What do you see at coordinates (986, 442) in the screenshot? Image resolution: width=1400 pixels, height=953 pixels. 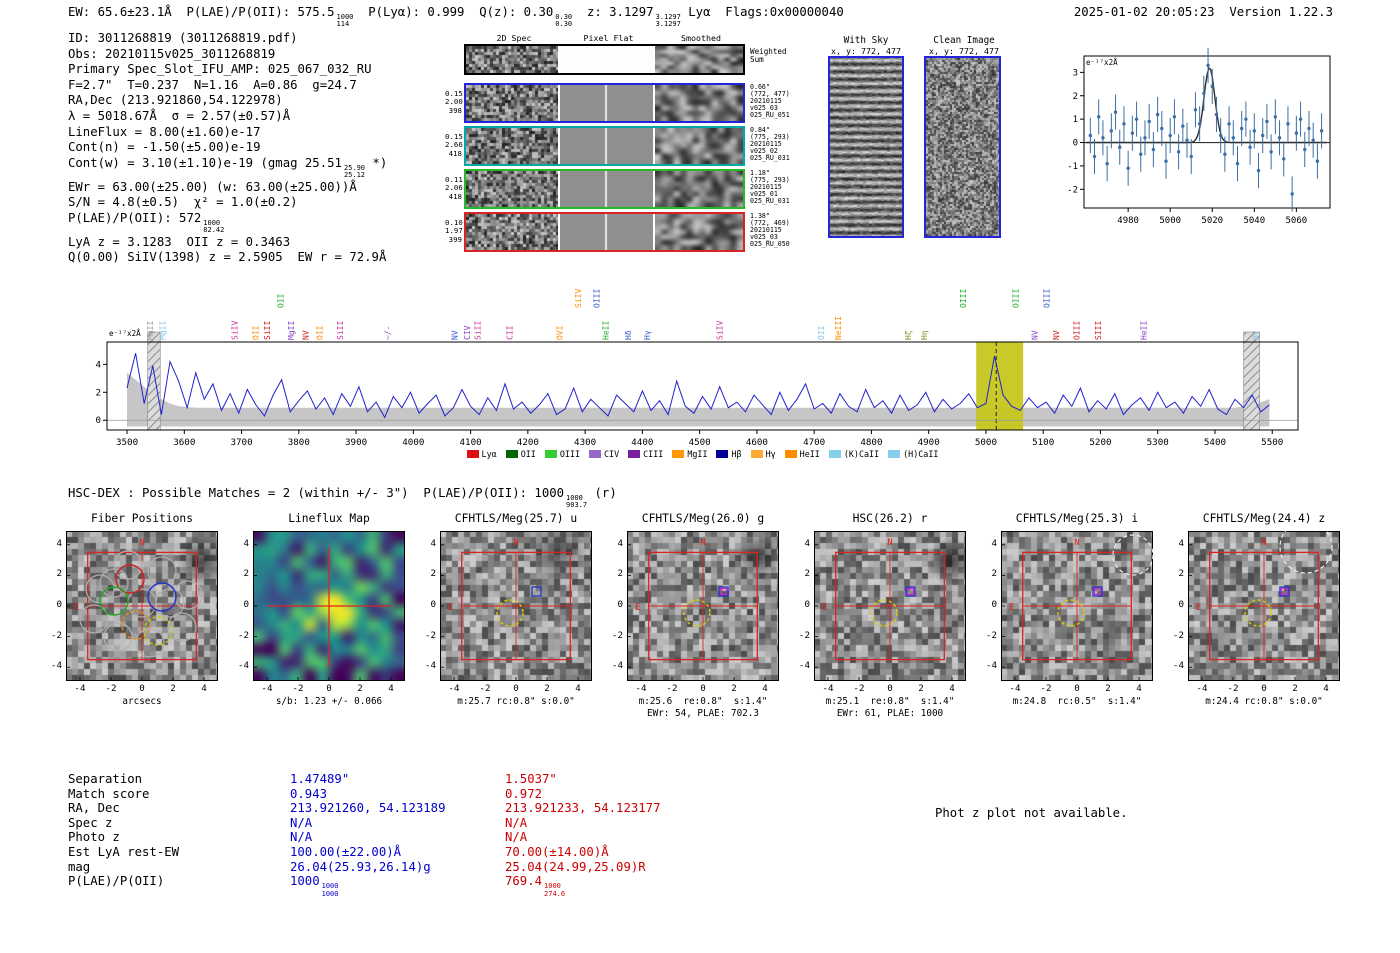 I see `x-tick-label: 5000` at bounding box center [986, 442].